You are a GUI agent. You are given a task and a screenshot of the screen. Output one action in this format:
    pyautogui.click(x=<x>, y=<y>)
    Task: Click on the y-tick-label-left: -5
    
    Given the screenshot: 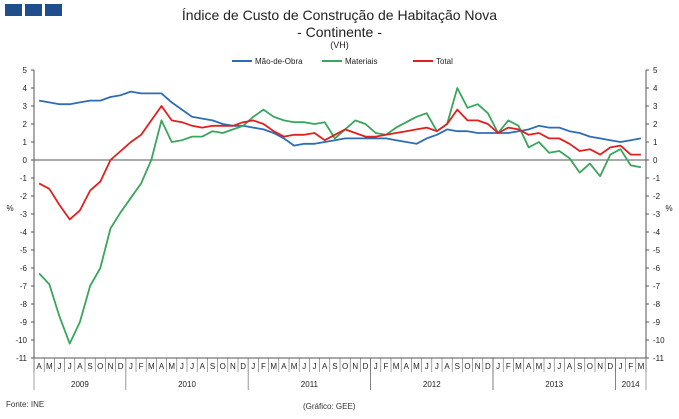 What is the action you would take?
    pyautogui.click(x=24, y=250)
    